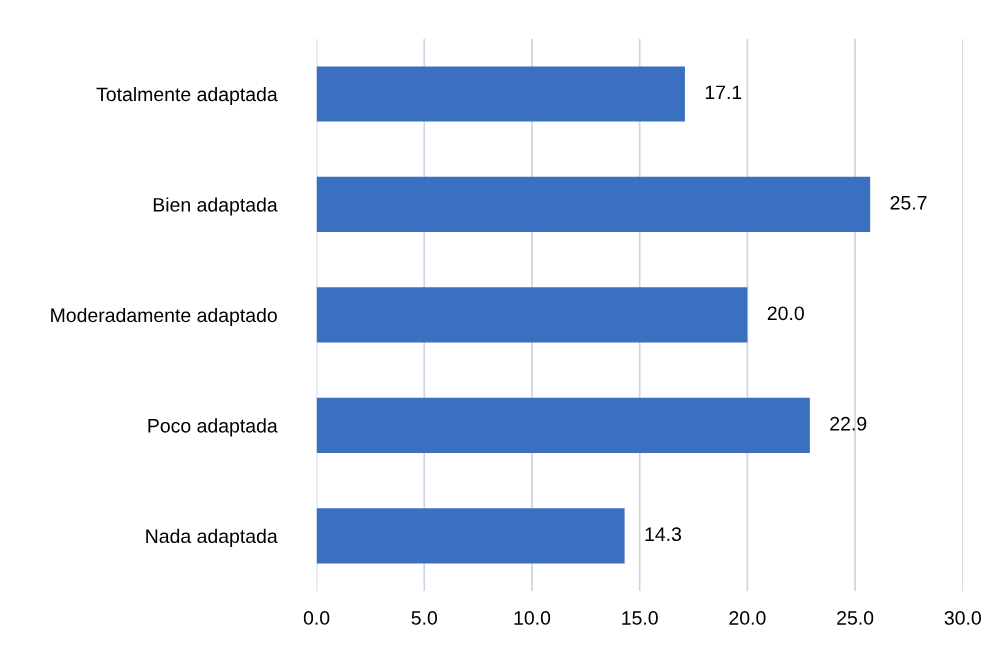 The image size is (1005, 646). What do you see at coordinates (747, 618) in the screenshot?
I see `x-tick-label: 20.0` at bounding box center [747, 618].